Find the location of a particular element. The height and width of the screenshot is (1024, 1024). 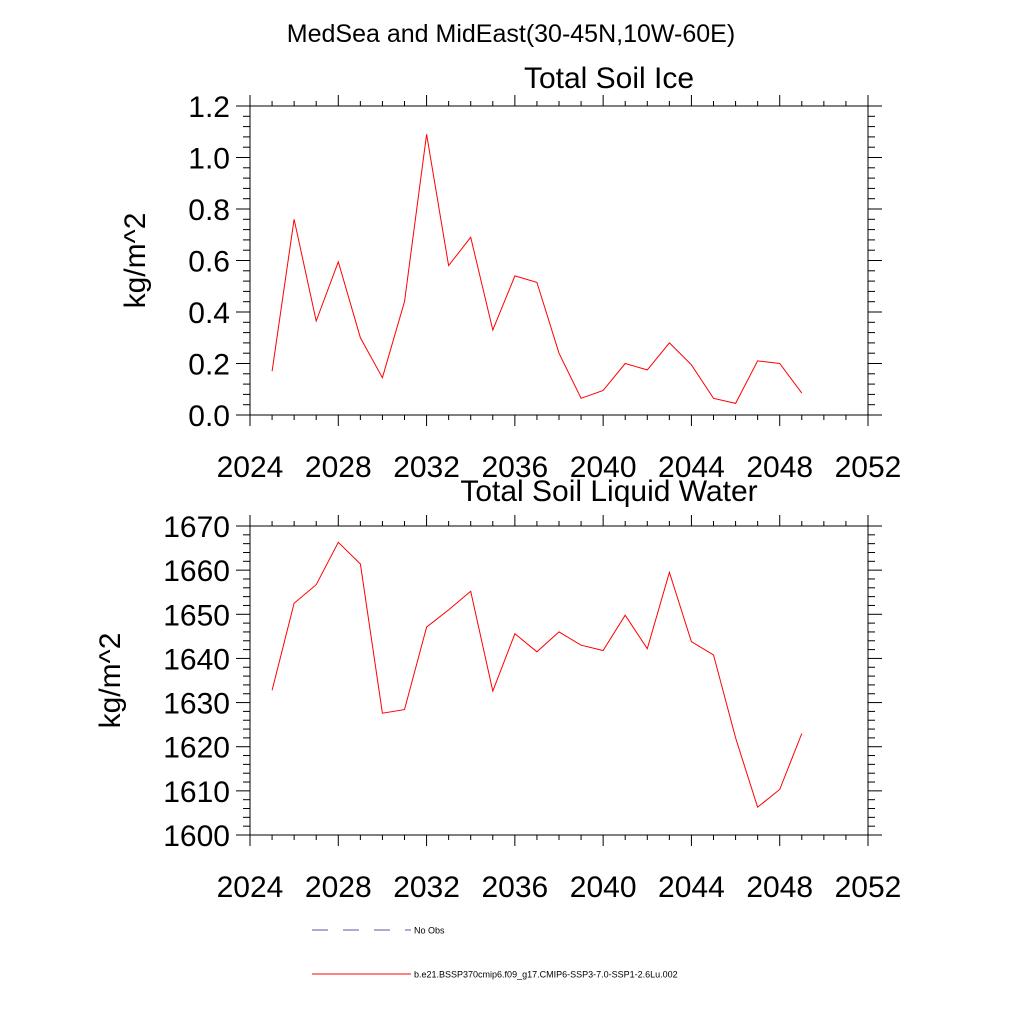

p0-x-tick-label-2048: 2048 is located at coordinates (779, 467).